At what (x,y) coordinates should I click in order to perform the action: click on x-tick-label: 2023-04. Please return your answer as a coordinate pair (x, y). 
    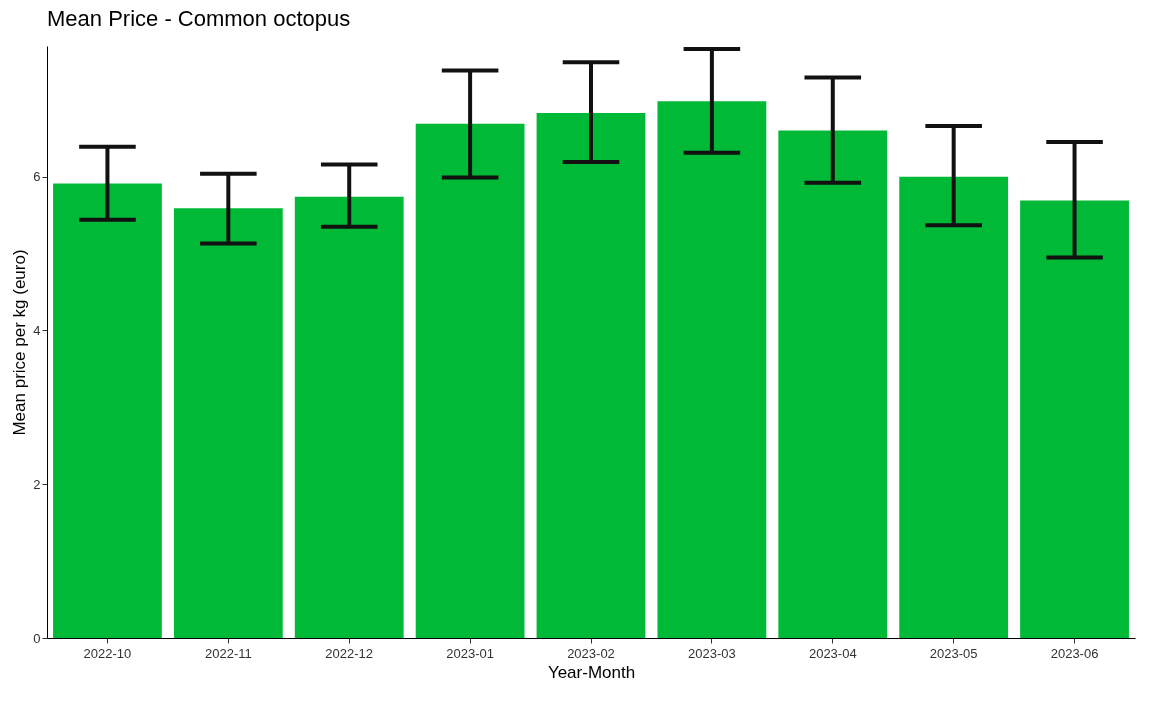
    Looking at the image, I should click on (832, 653).